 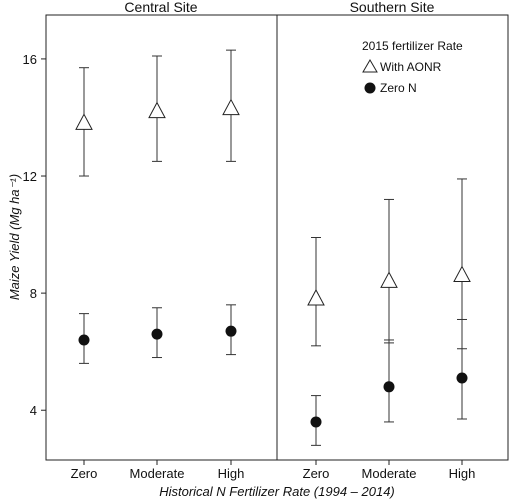 I want to click on panel-title-central: Central Site, so click(x=160, y=7).